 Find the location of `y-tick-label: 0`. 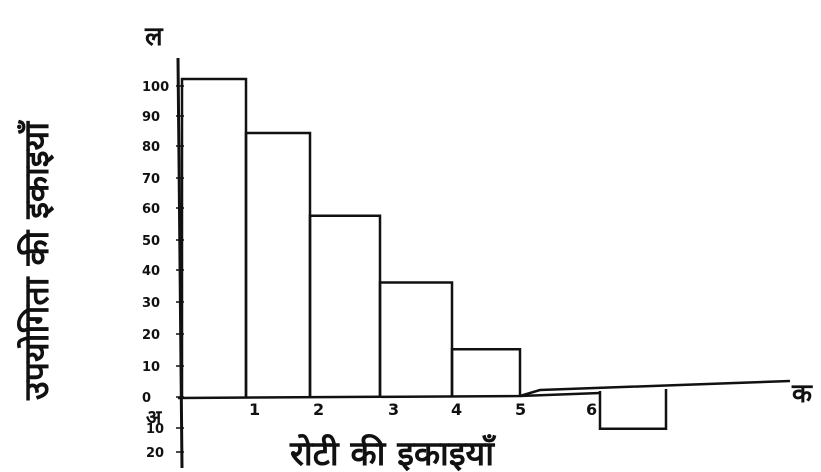

y-tick-label: 0 is located at coordinates (146, 398).